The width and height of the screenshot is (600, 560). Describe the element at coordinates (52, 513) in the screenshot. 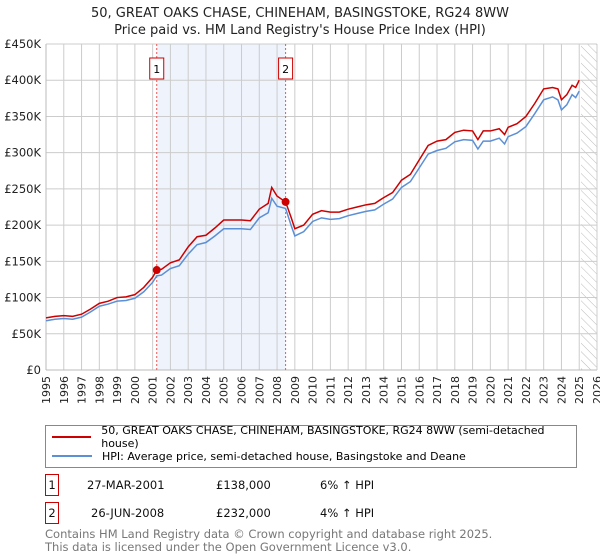

I see `transaction-marker: 2` at that location.